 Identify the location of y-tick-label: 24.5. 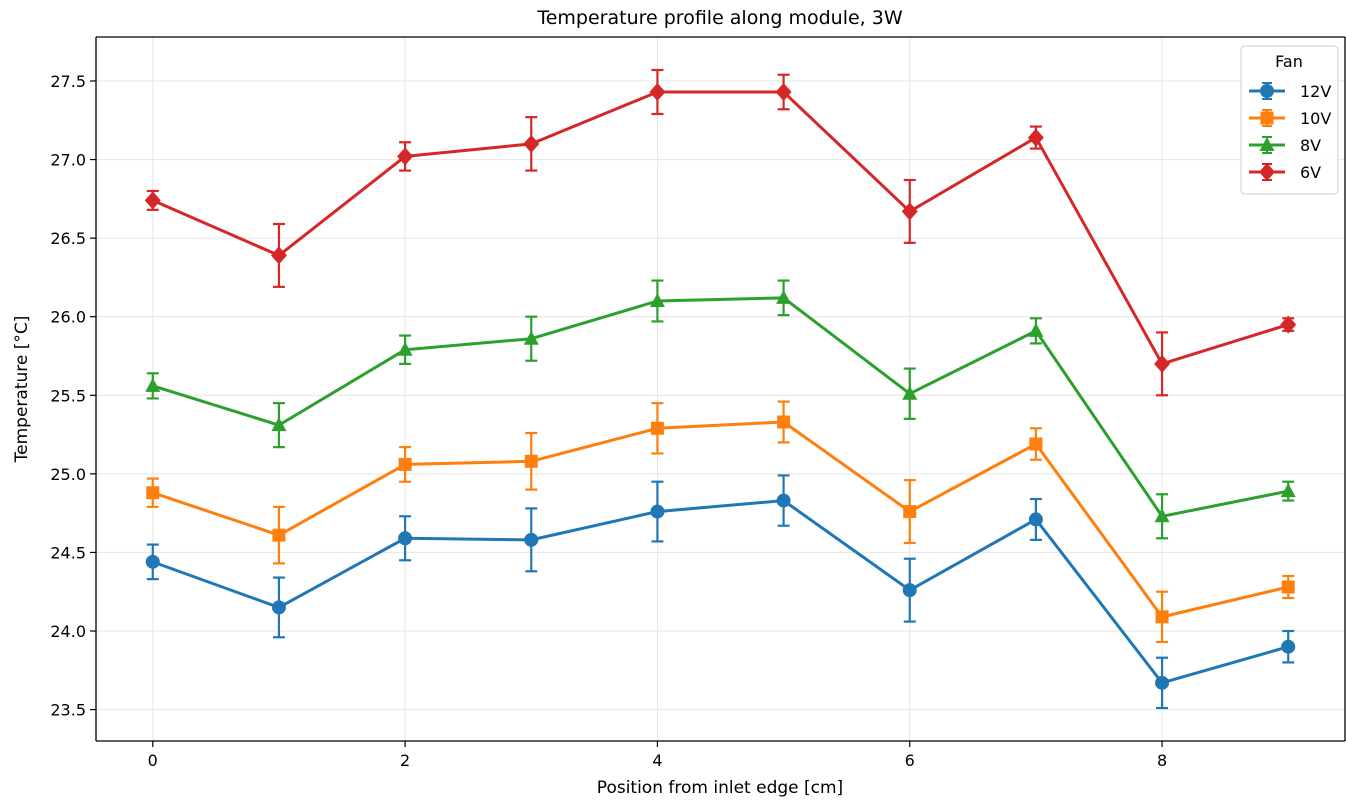
(68, 552).